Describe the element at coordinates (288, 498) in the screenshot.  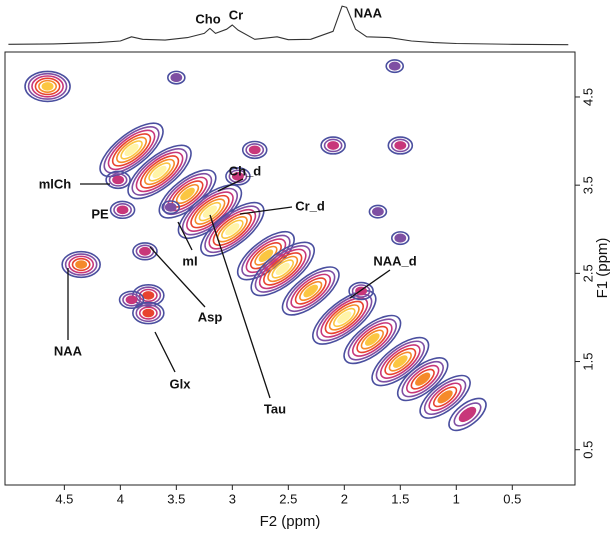
I see `x-tick-label: 2.5` at that location.